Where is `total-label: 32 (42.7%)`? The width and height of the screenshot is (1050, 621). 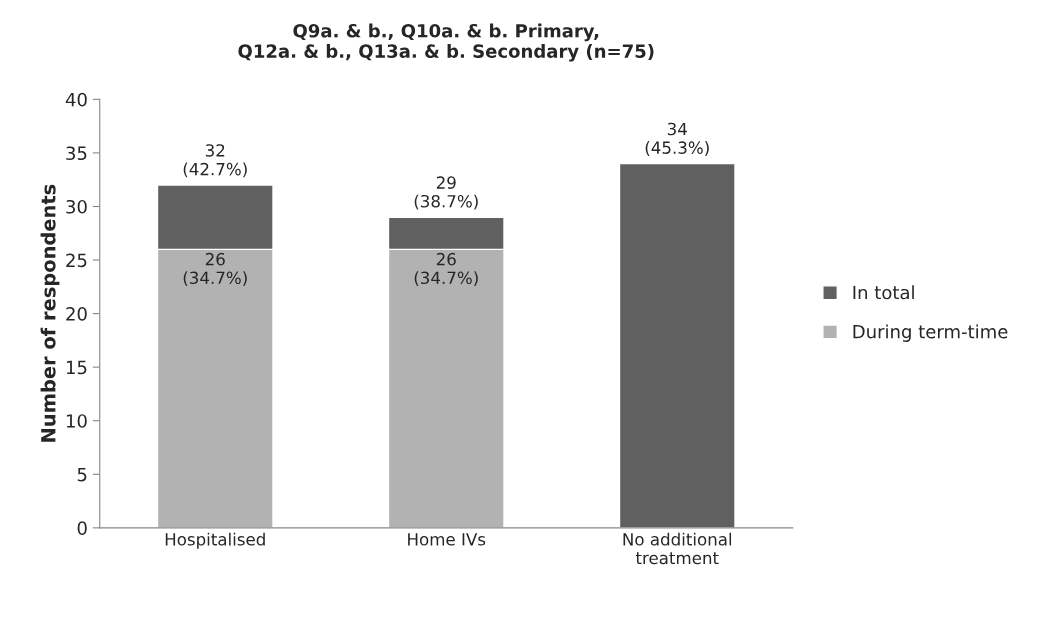
total-label: 32 (42.7%) is located at coordinates (215, 161).